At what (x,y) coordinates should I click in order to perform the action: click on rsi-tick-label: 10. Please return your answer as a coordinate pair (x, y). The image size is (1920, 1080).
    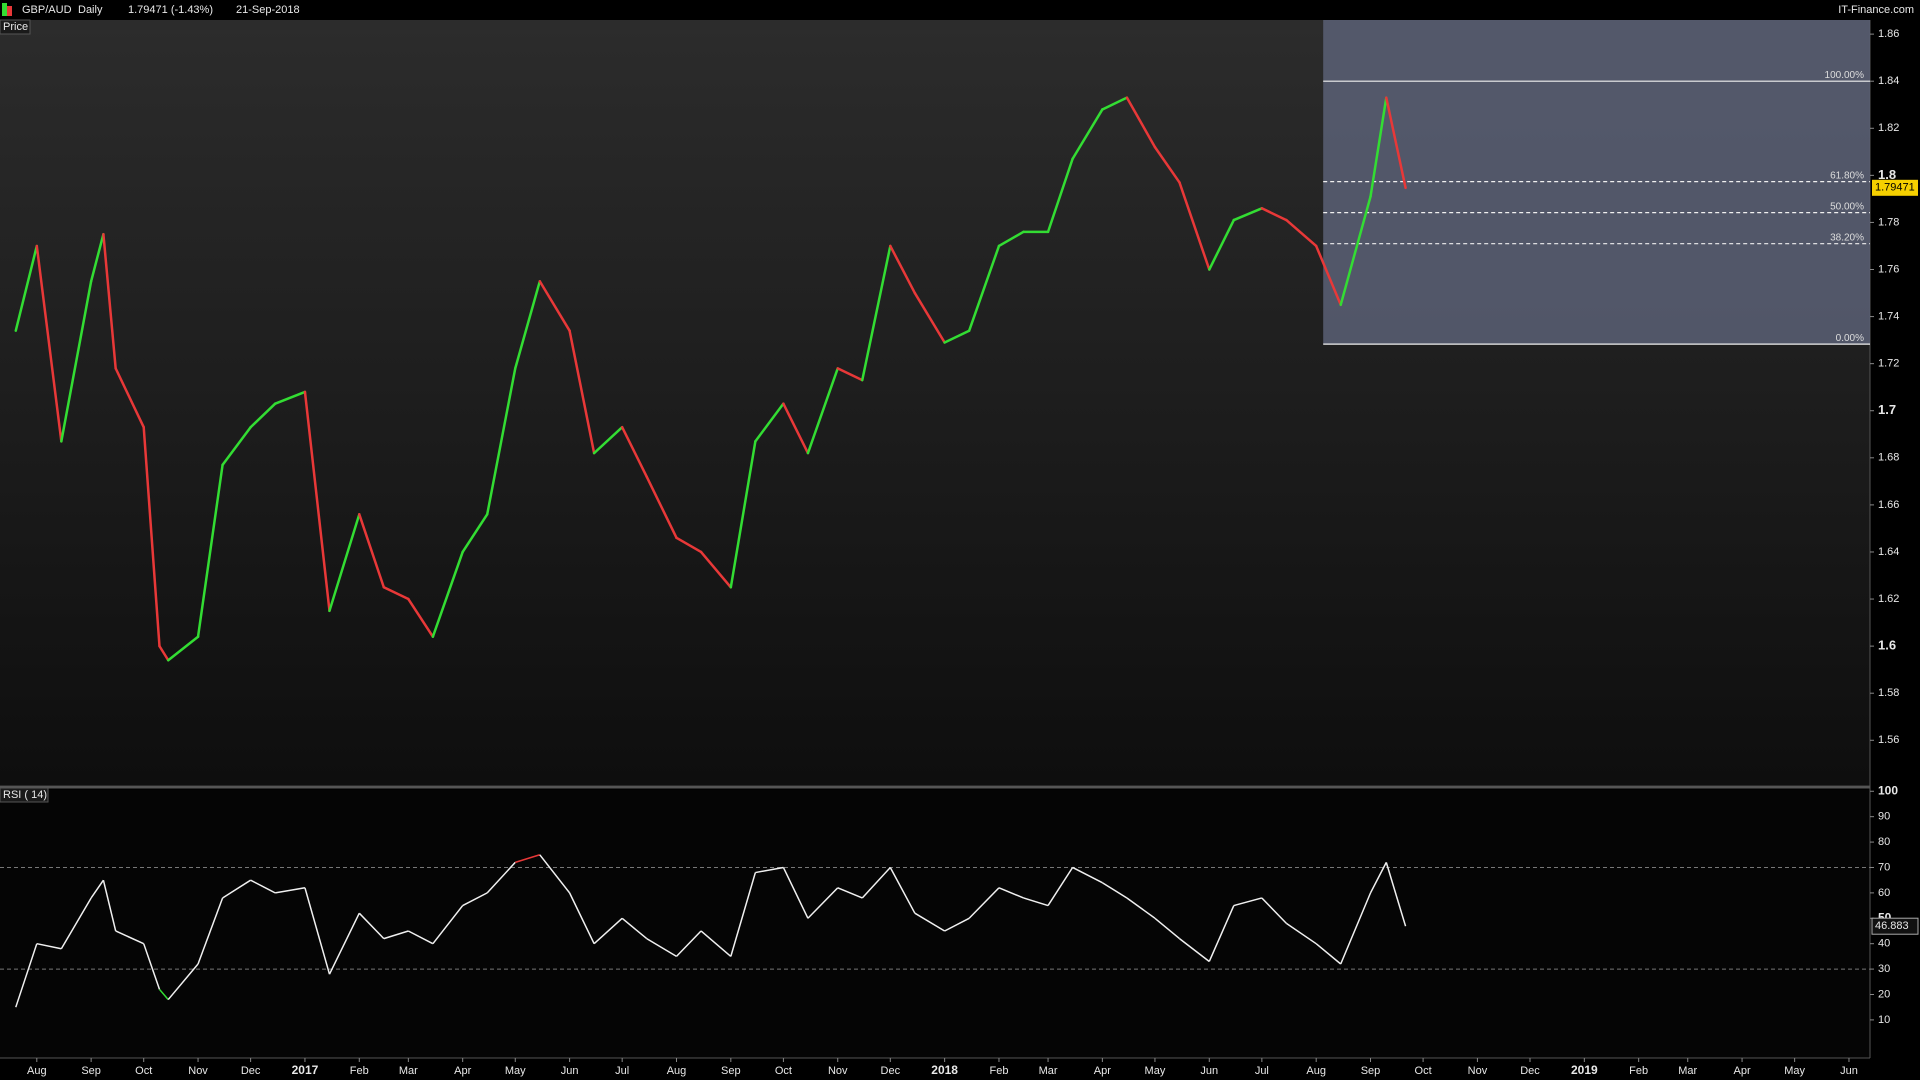
    Looking at the image, I should click on (1884, 1020).